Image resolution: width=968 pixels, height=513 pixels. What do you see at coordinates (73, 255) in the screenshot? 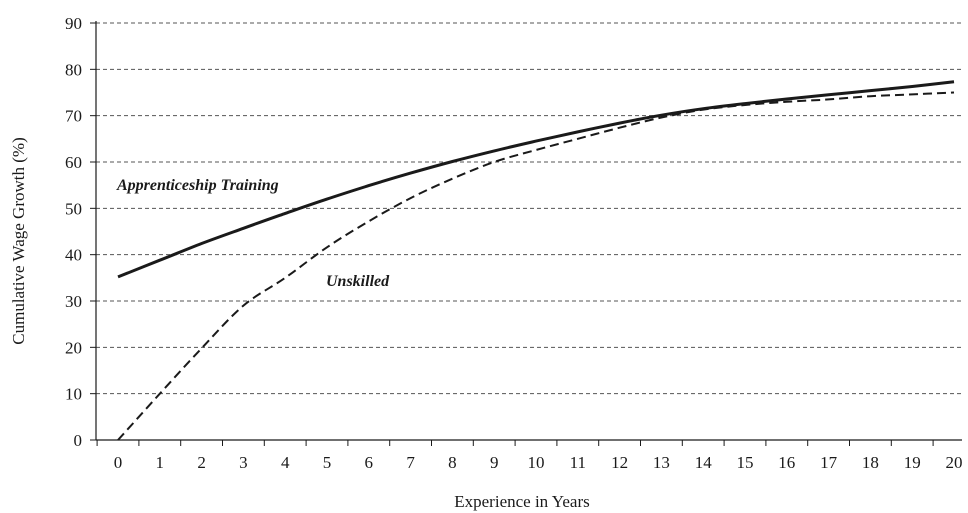
I see `y-tick-label-40: 40` at bounding box center [73, 255].